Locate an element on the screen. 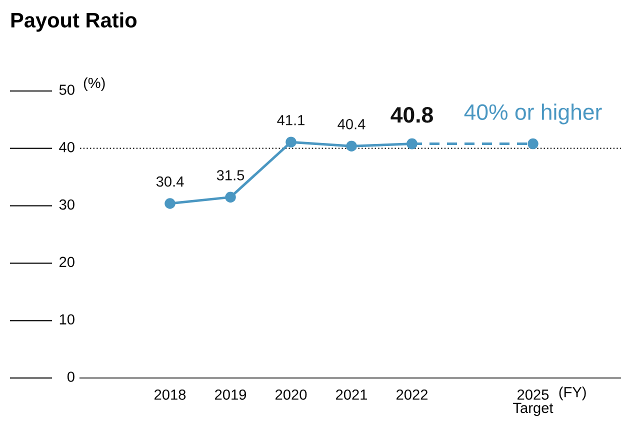 This screenshot has height=428, width=621. data-label: 40.4 is located at coordinates (352, 124).